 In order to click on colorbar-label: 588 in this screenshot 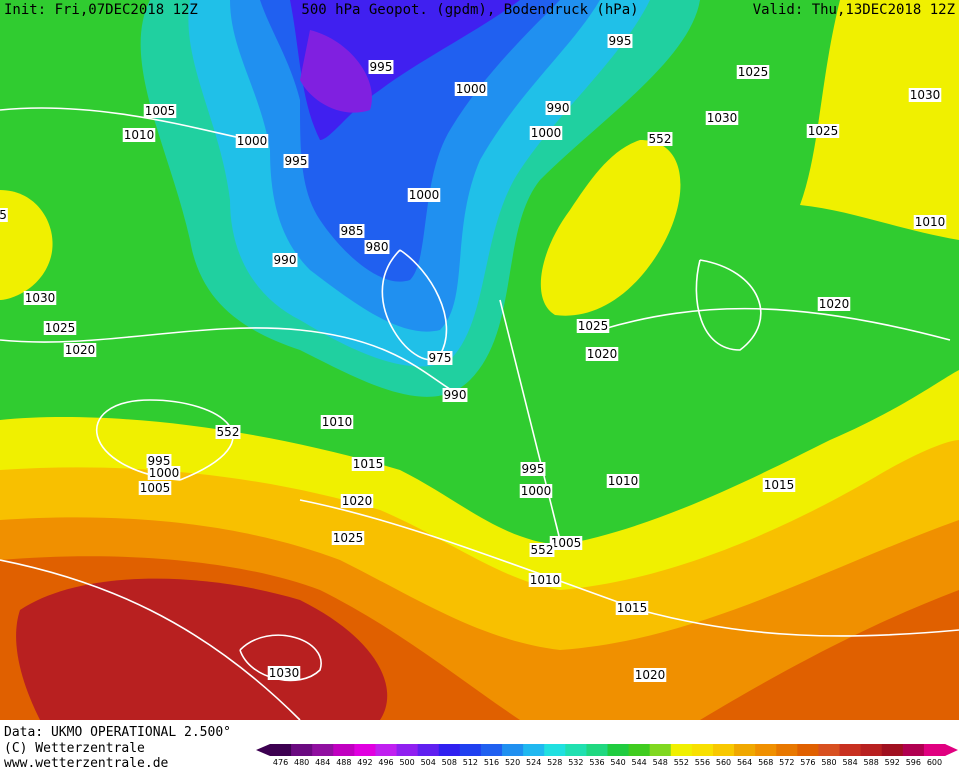, I will do `click(871, 762)`.